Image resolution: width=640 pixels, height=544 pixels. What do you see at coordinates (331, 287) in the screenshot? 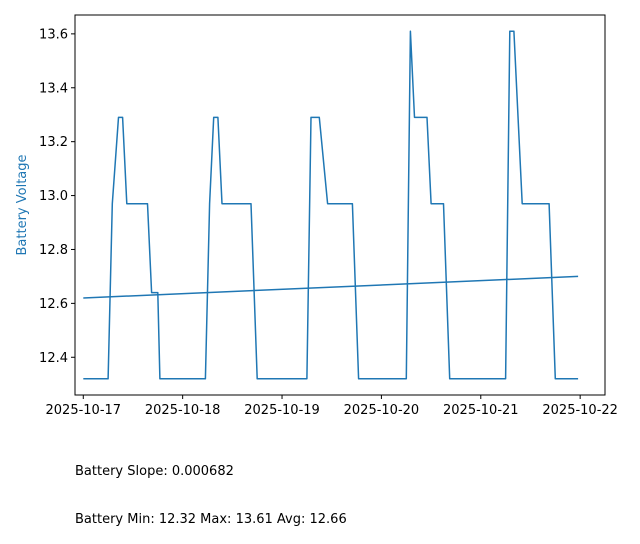
I see `battery-trend-line` at bounding box center [331, 287].